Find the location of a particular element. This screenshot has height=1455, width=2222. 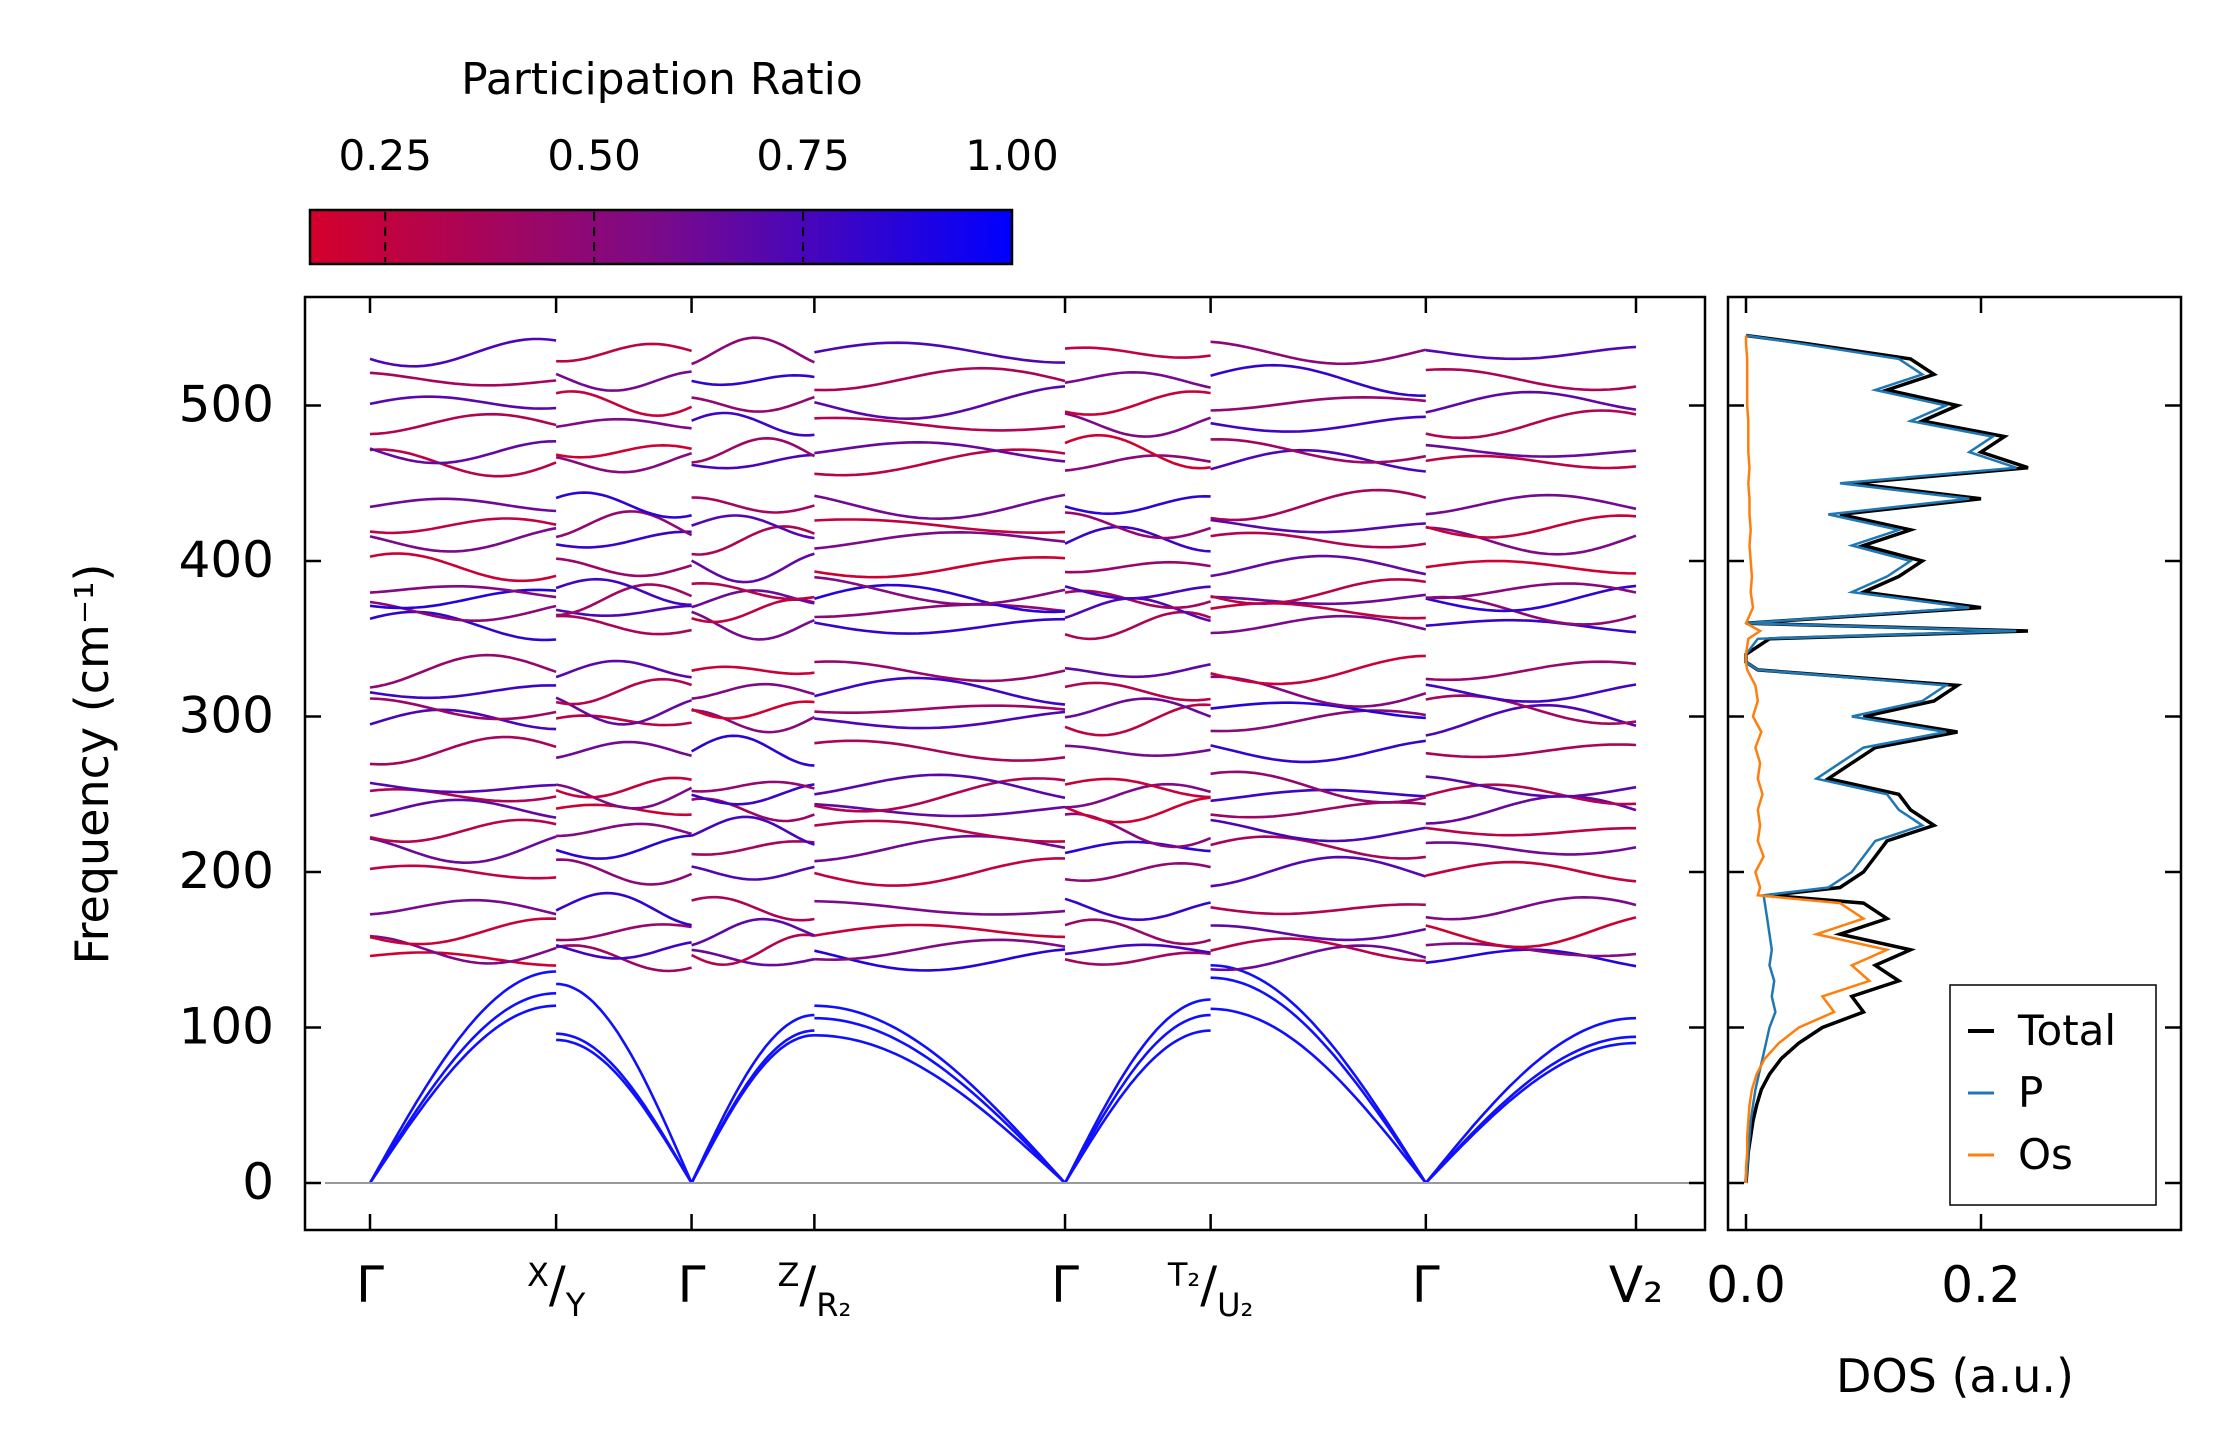

dos-x-axis: 0.0 0.2 is located at coordinates (1863, 805).